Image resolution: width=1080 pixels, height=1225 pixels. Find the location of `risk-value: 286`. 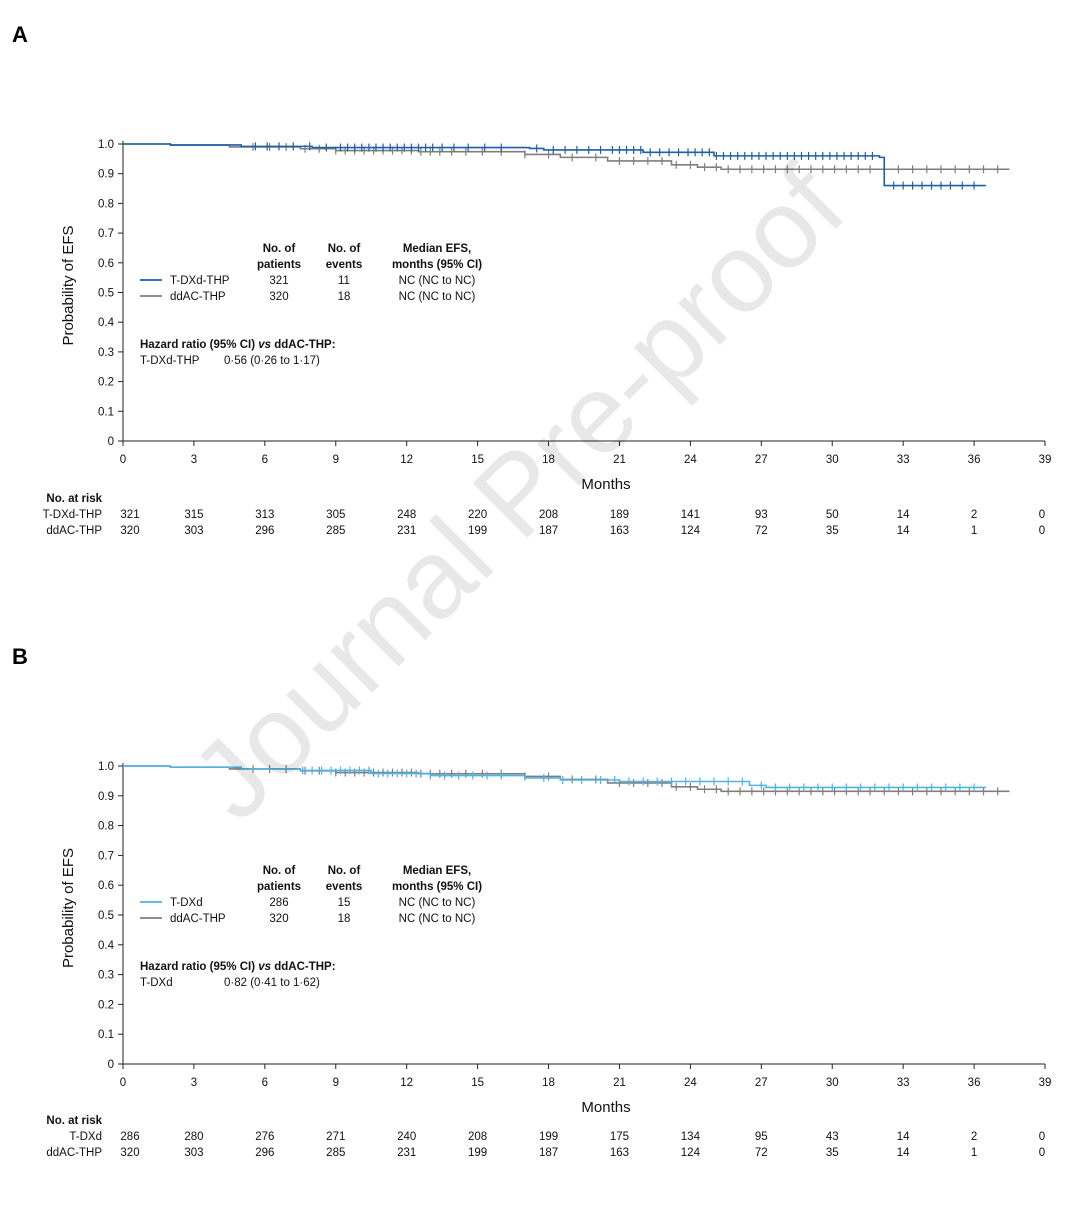

risk-value: 286 is located at coordinates (129, 1137).